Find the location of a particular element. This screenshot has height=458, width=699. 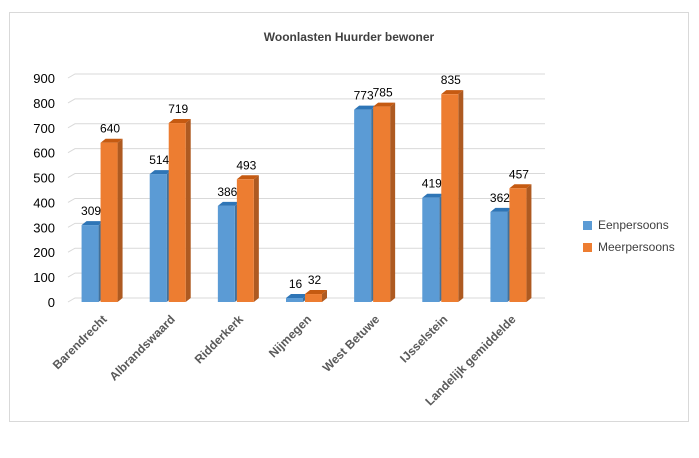

x-tick-label: Ridderkerk is located at coordinates (219, 339).